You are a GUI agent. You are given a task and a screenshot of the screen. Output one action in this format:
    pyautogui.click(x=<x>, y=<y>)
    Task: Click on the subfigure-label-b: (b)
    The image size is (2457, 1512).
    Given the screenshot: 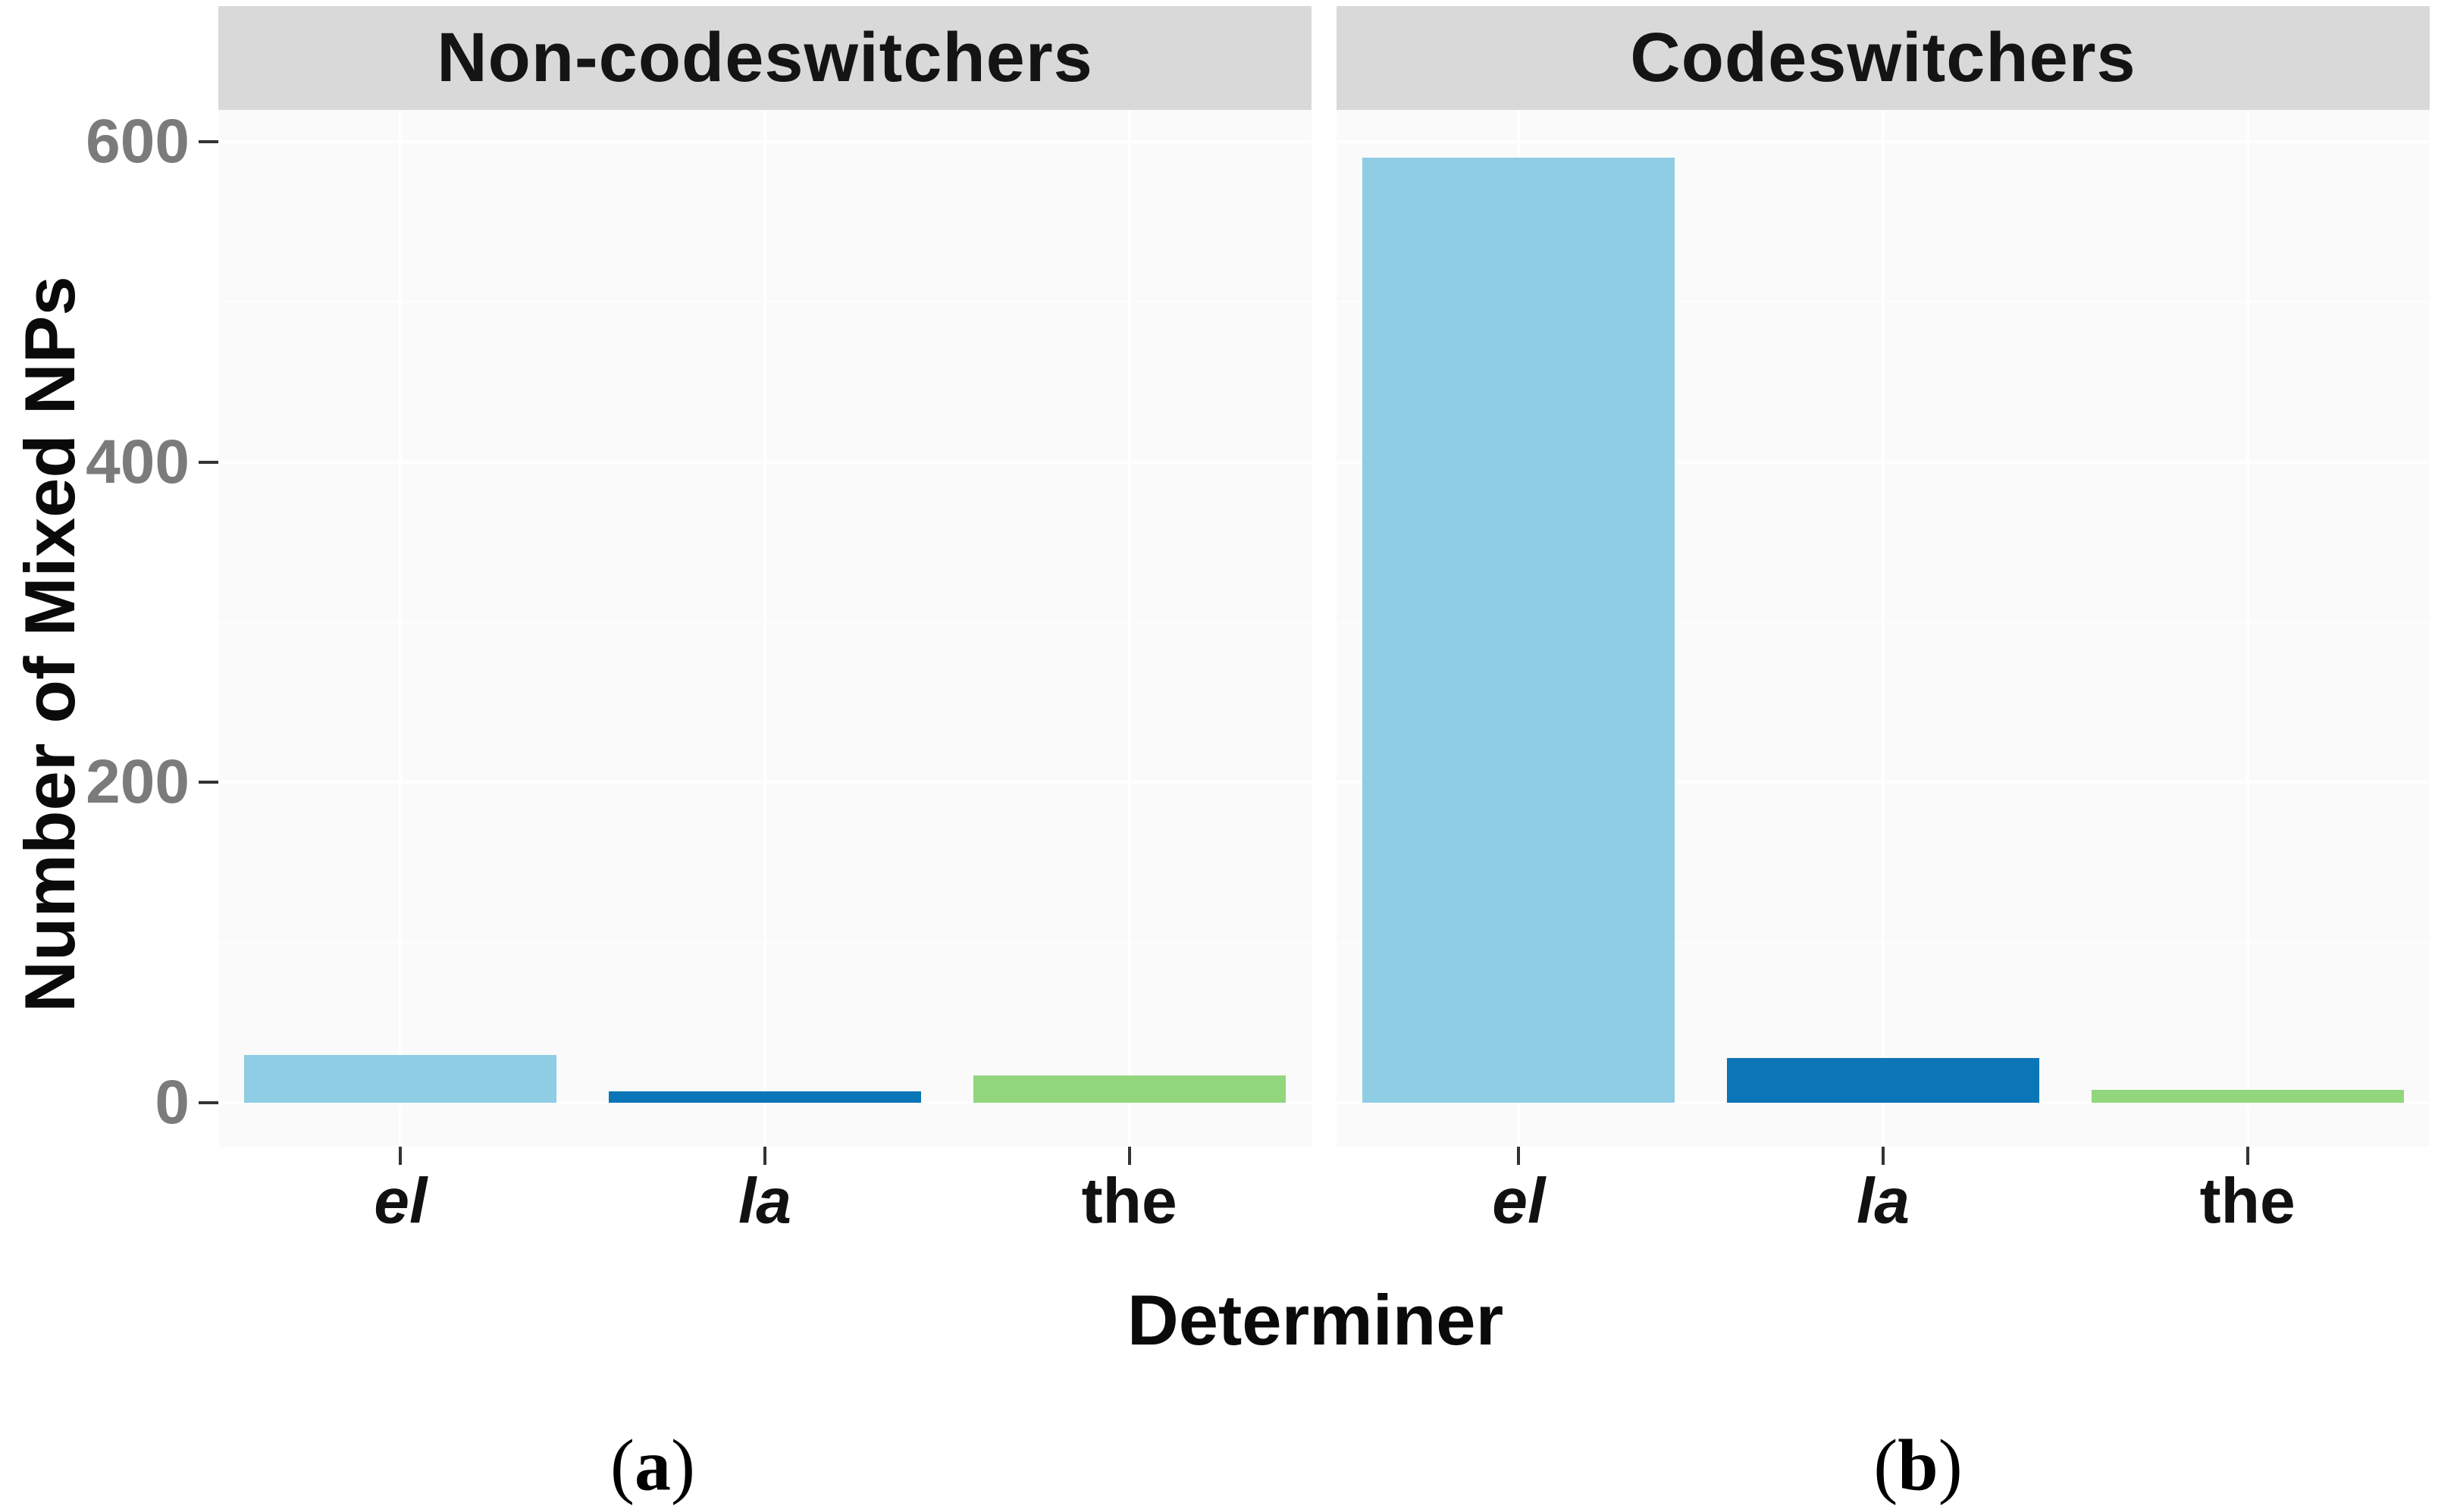 What is the action you would take?
    pyautogui.click(x=1918, y=1465)
    